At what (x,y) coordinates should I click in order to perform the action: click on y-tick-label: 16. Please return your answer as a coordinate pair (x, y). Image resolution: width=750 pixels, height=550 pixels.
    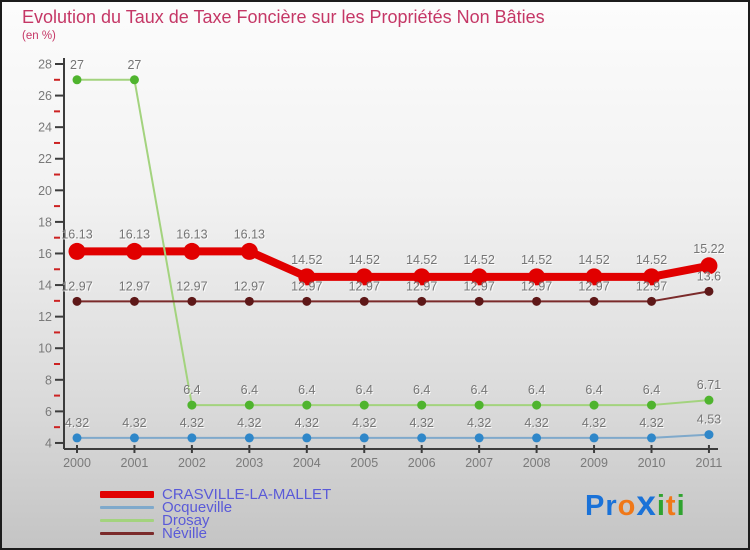
    Looking at the image, I should click on (45, 254).